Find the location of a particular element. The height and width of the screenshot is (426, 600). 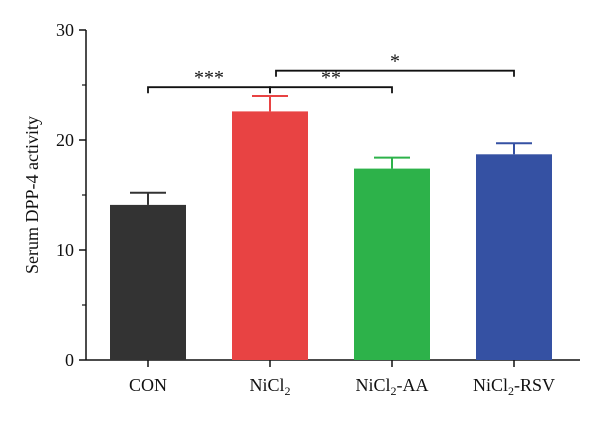

y-tick-label: 0 is located at coordinates (69, 360).